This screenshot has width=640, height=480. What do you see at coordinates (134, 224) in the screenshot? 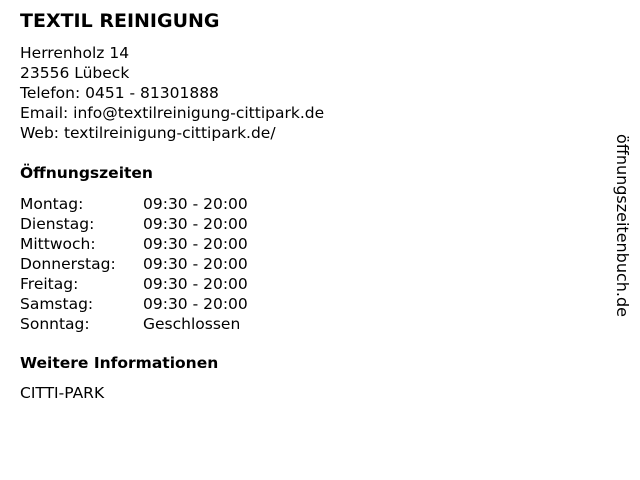
I see `hours-row: Dienstag: 09:30 - 20:00` at bounding box center [134, 224].